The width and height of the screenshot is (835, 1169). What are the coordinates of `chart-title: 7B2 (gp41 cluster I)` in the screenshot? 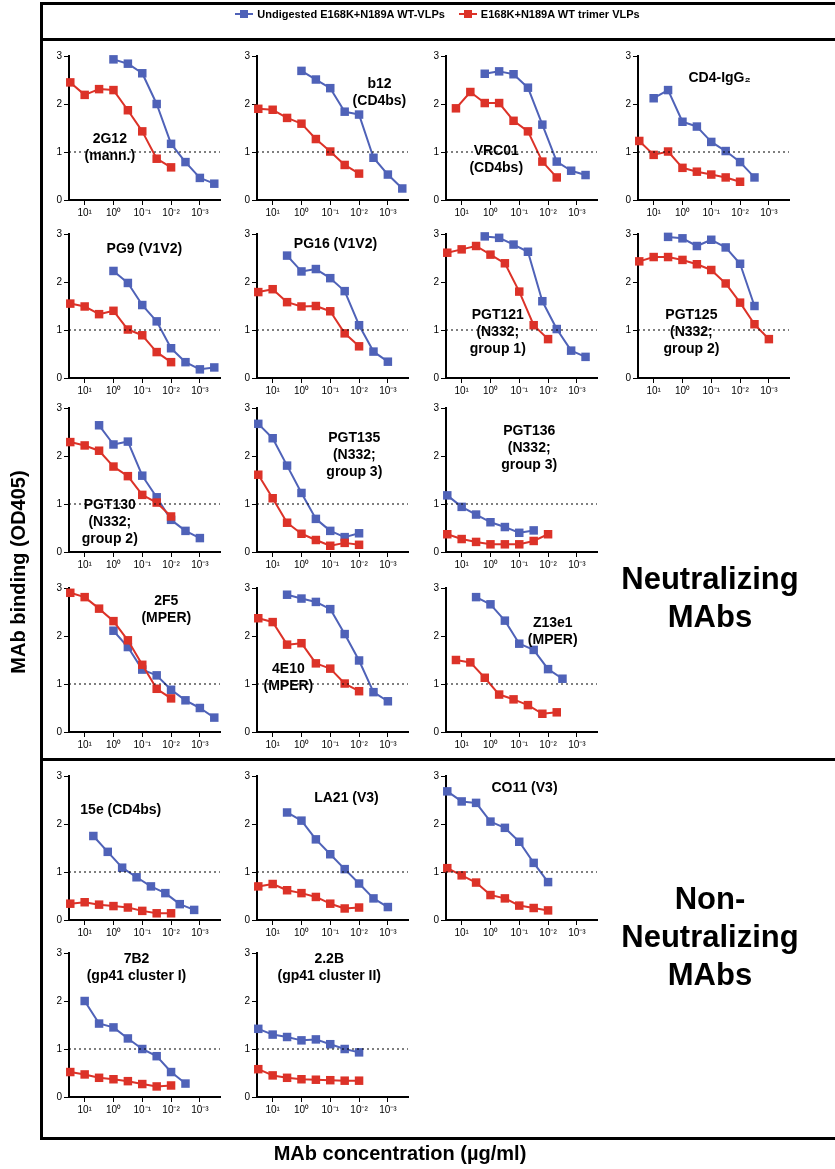 It's located at (136, 966).